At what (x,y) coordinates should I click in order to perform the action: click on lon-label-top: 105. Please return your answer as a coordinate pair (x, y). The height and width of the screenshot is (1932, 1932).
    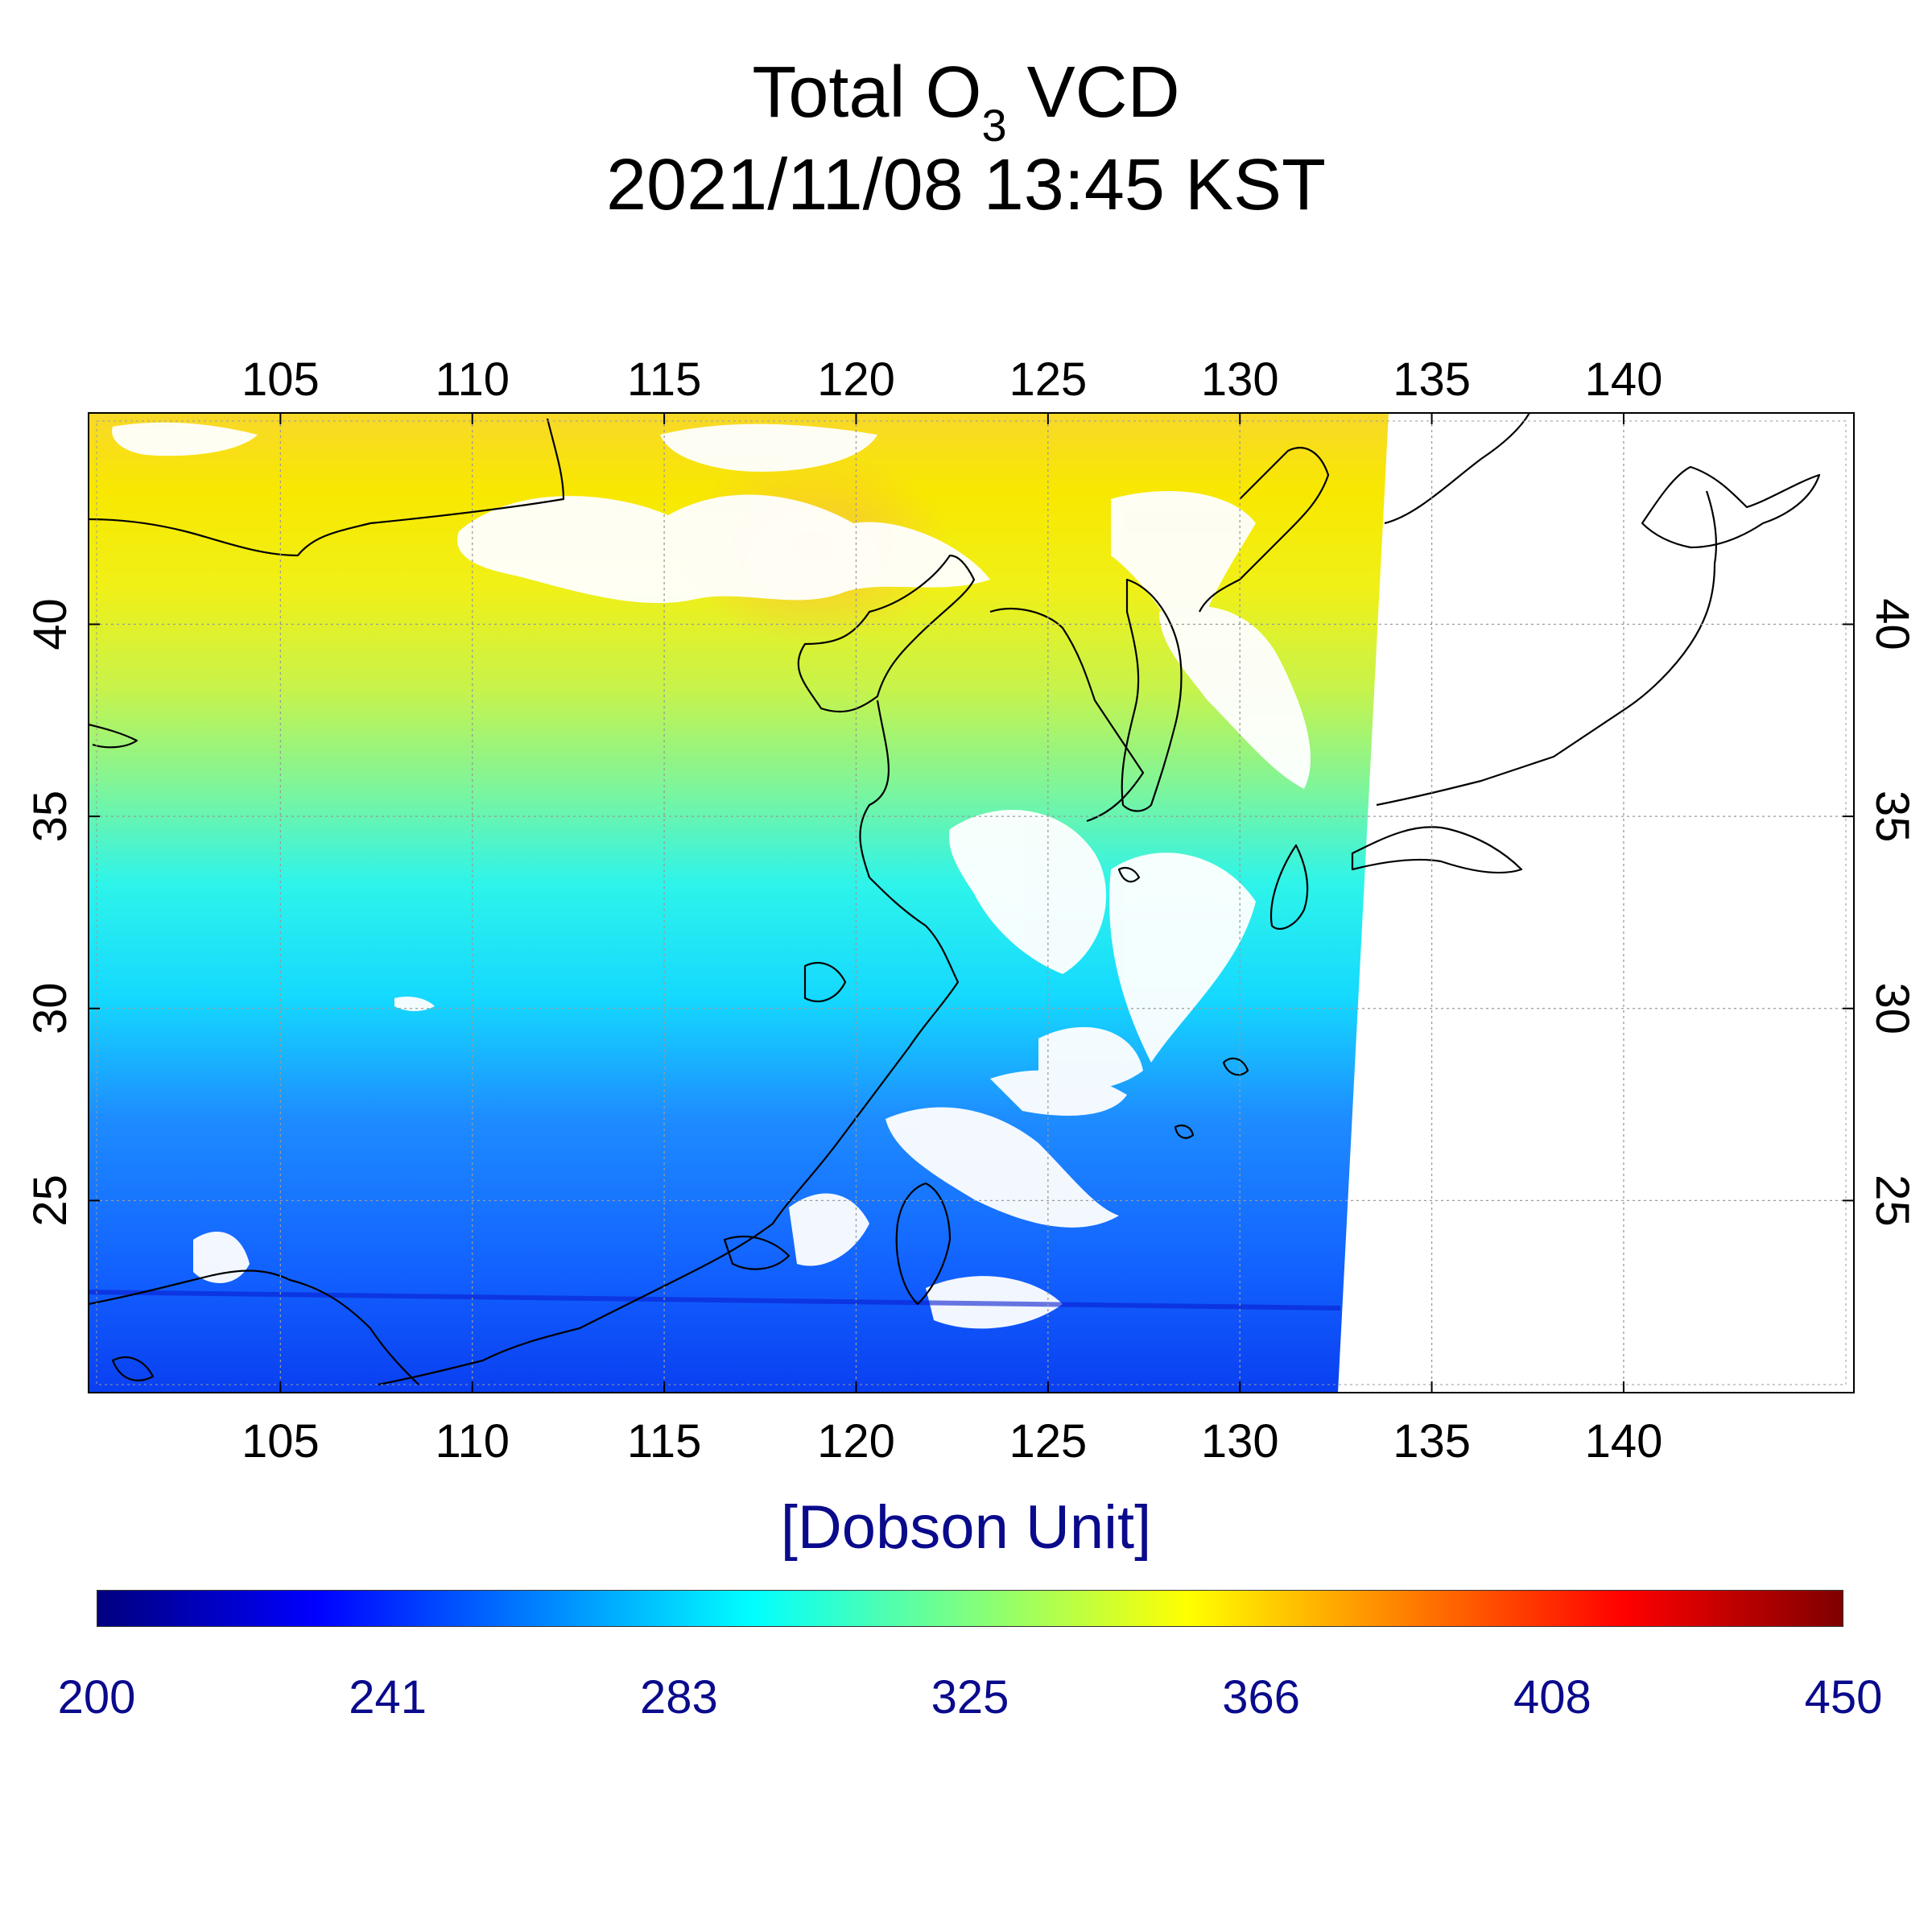
    Looking at the image, I should click on (281, 379).